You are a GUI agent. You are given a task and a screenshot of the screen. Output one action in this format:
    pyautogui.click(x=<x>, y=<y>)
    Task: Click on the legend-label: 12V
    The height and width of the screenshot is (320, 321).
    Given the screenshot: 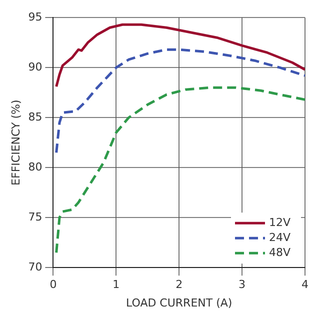 What is the action you would take?
    pyautogui.click(x=280, y=222)
    